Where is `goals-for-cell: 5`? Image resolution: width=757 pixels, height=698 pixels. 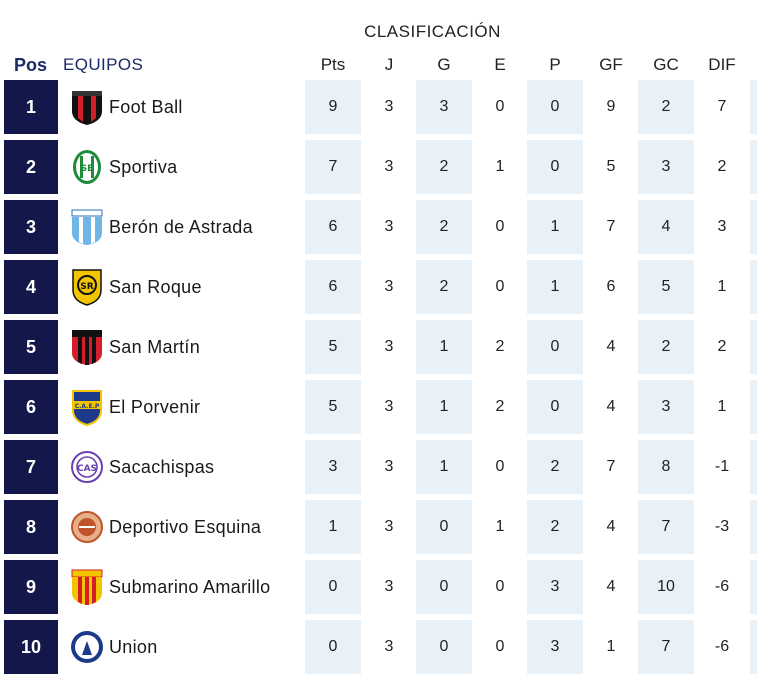
goals-for-cell: 5 is located at coordinates (611, 166).